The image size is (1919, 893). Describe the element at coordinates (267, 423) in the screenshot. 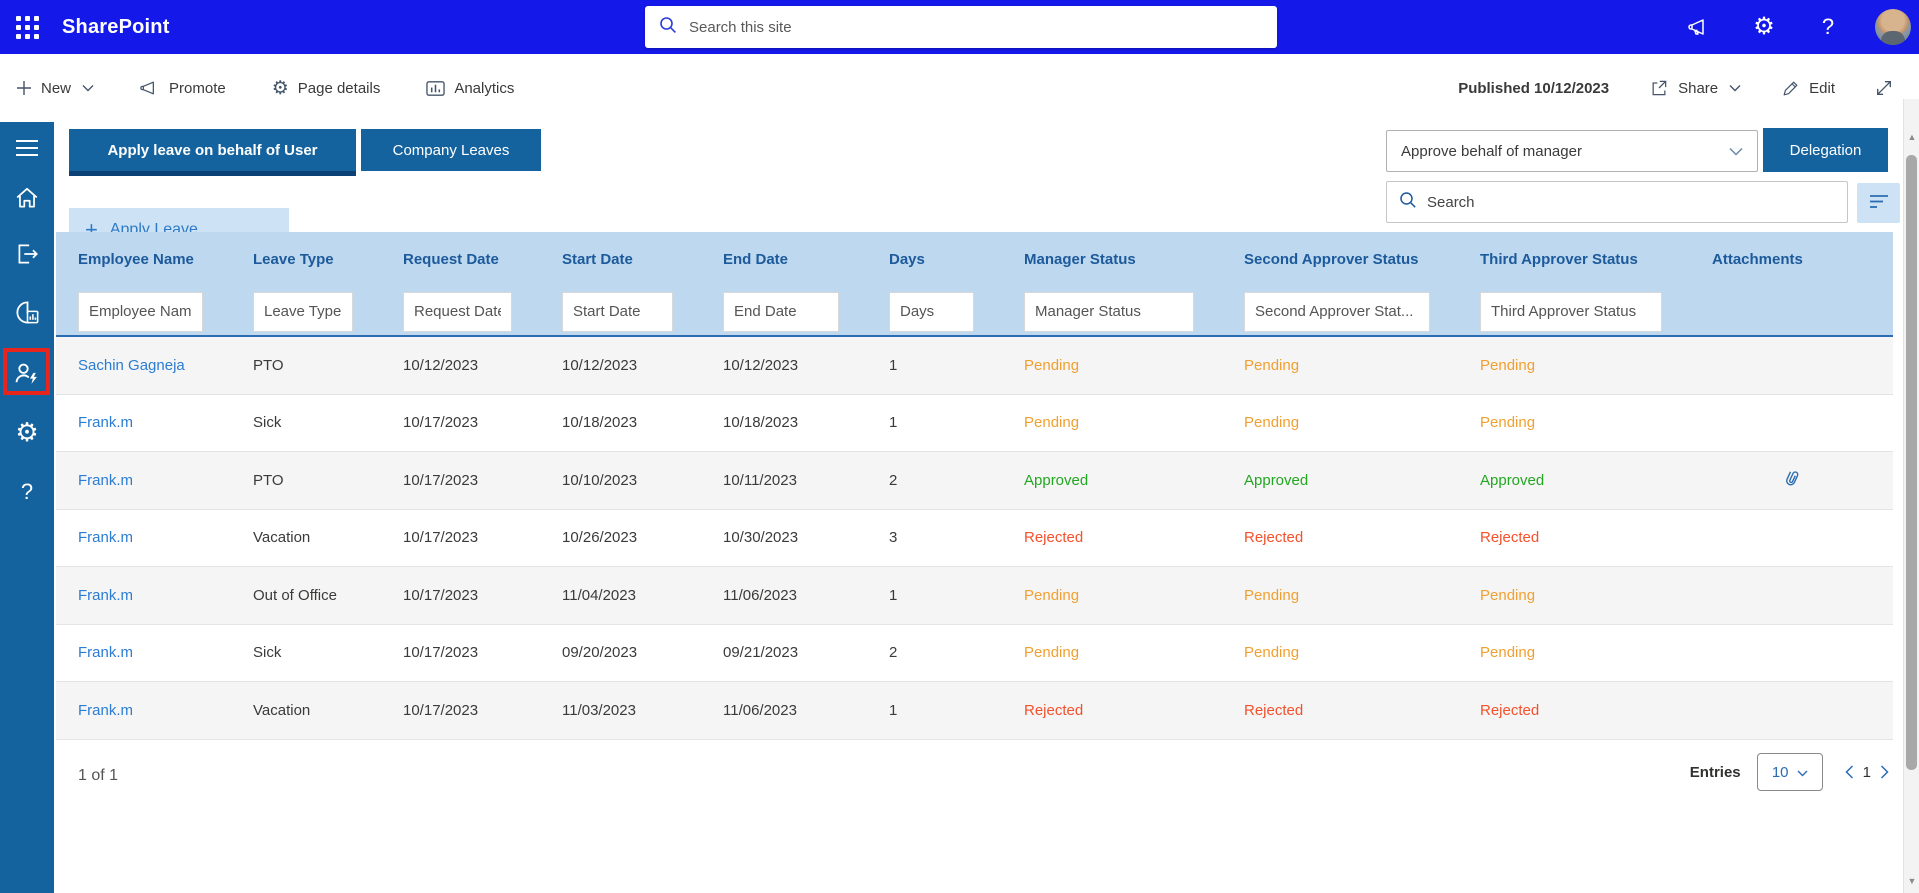

I see `leave-type-cell: Sick` at that location.